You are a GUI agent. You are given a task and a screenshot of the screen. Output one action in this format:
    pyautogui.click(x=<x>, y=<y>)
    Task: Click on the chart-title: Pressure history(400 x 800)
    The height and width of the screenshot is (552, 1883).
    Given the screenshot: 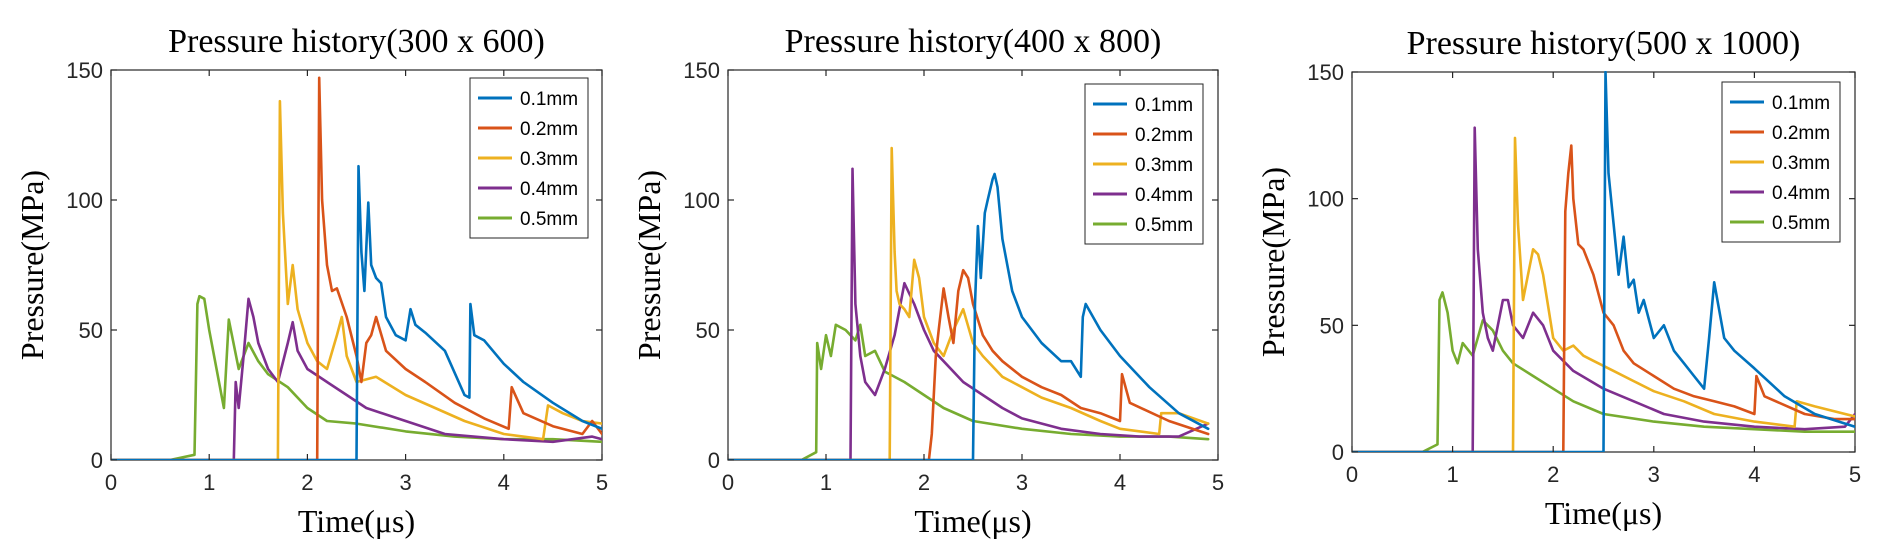 What is the action you would take?
    pyautogui.click(x=973, y=41)
    